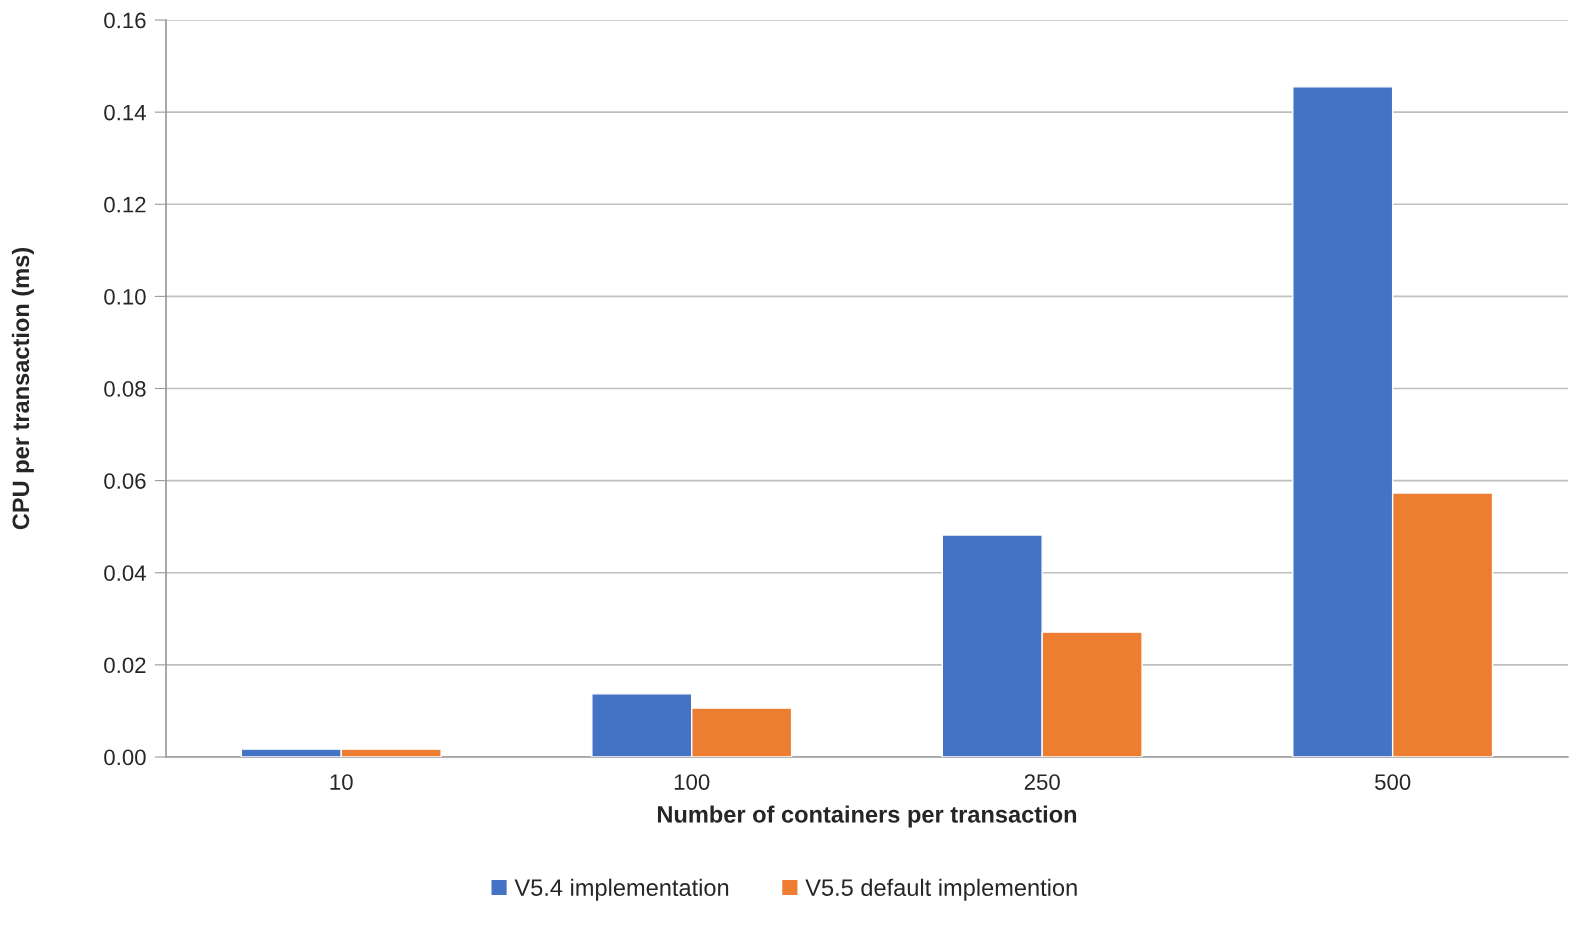  Describe the element at coordinates (341, 782) in the screenshot. I see `x-tick-label: 10` at that location.